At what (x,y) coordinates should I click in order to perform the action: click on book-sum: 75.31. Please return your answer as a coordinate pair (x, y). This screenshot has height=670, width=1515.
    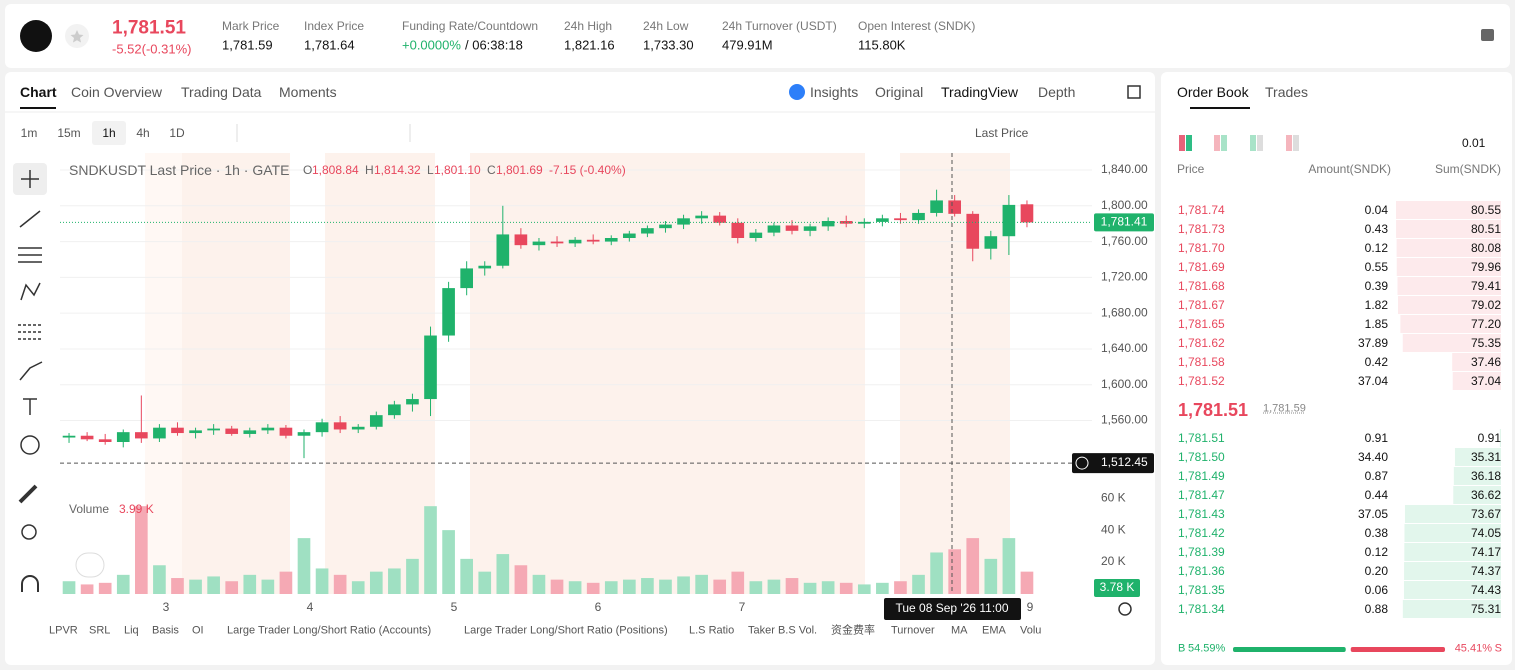
    Looking at the image, I should click on (1485, 609).